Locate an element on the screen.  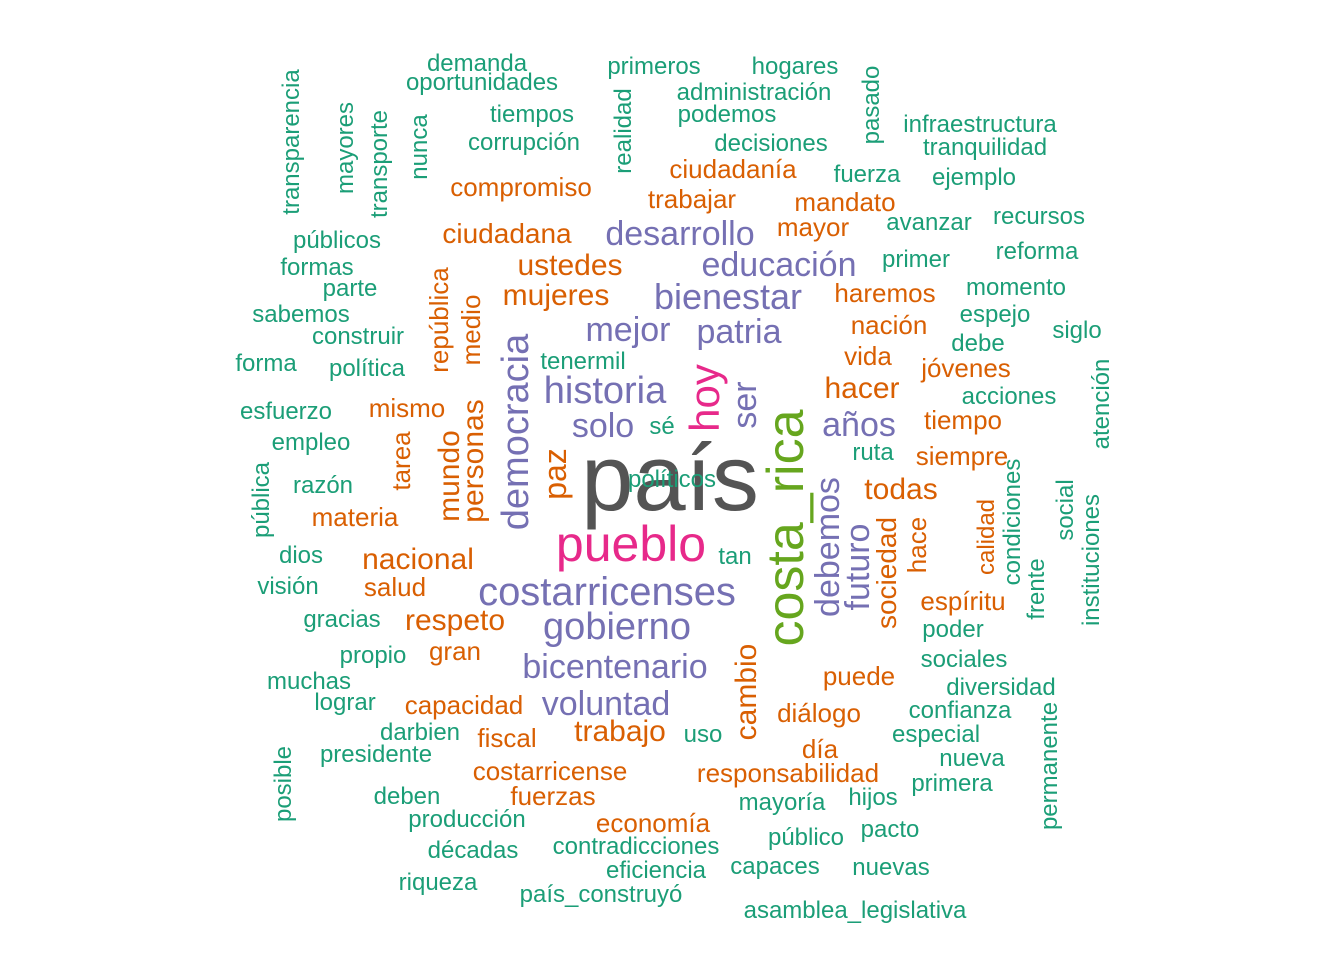
word-ser: ser is located at coordinates (745, 405).